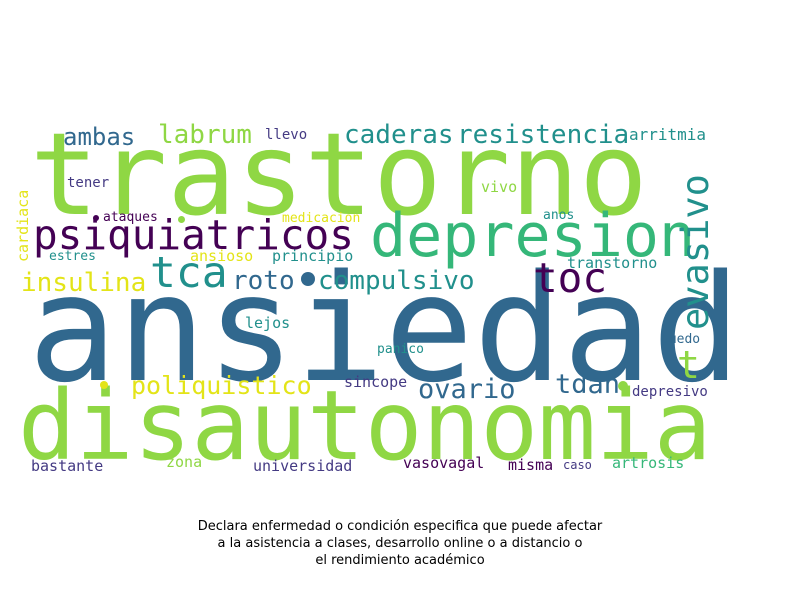 The width and height of the screenshot is (800, 600). Describe the element at coordinates (193, 235) in the screenshot. I see `word-psiquiatricos: psiquiatricos` at that location.